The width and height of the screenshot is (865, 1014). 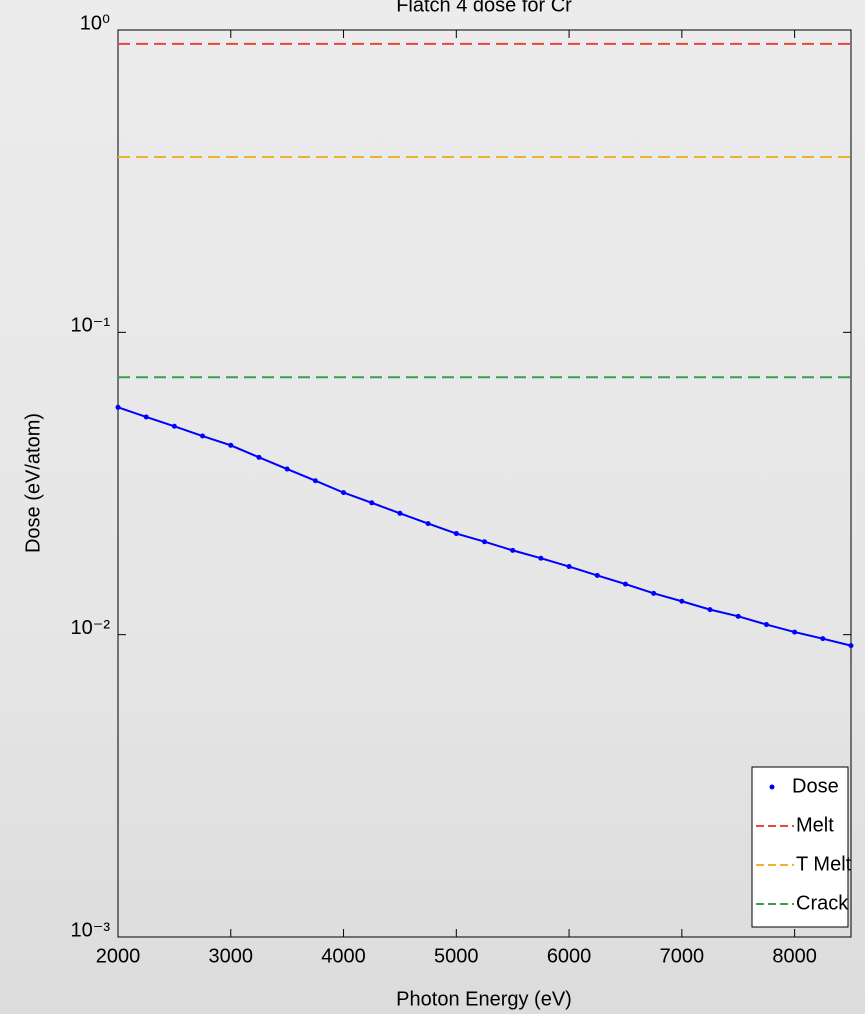 What do you see at coordinates (815, 825) in the screenshot?
I see `legend-label: Melt` at bounding box center [815, 825].